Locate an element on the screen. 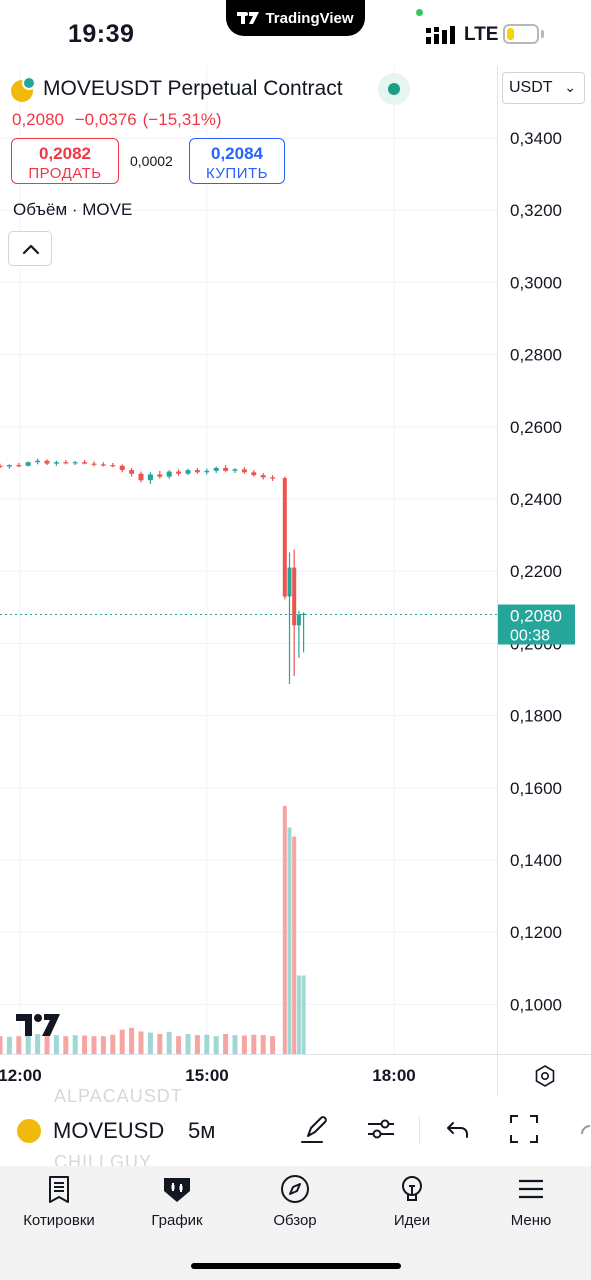  symbol-search-button: MOVEUSDT is located at coordinates (109, 1130).